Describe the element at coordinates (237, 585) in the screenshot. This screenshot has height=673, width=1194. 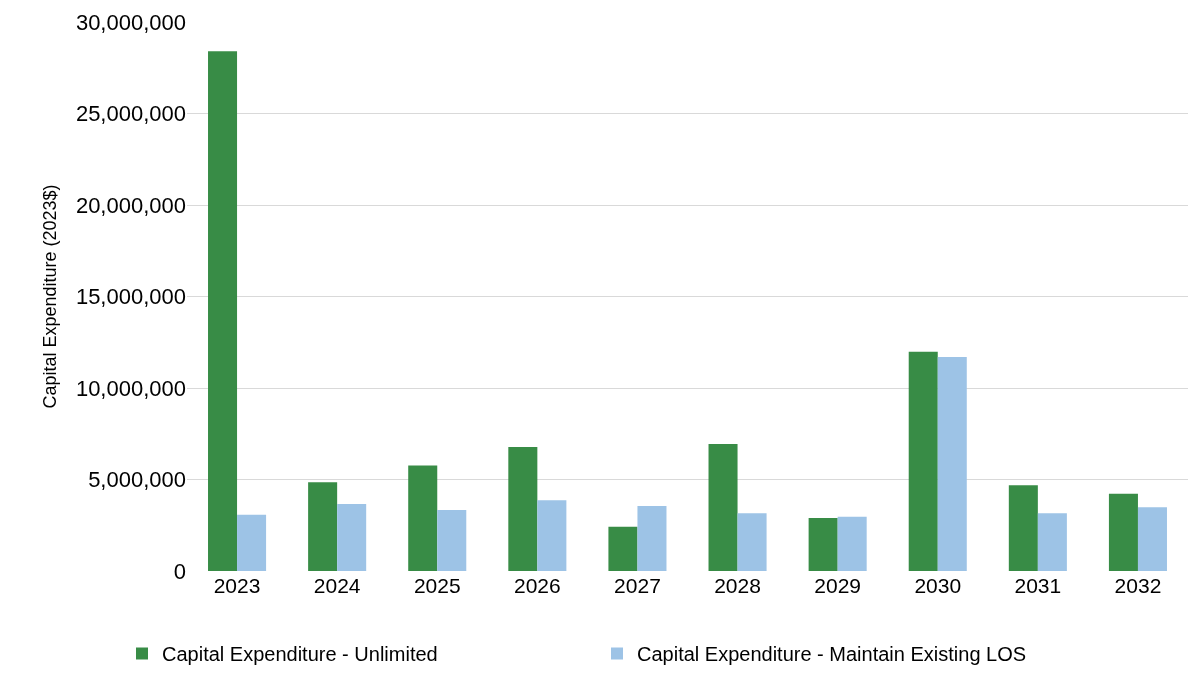
I see `x-tick-label: 2023` at that location.